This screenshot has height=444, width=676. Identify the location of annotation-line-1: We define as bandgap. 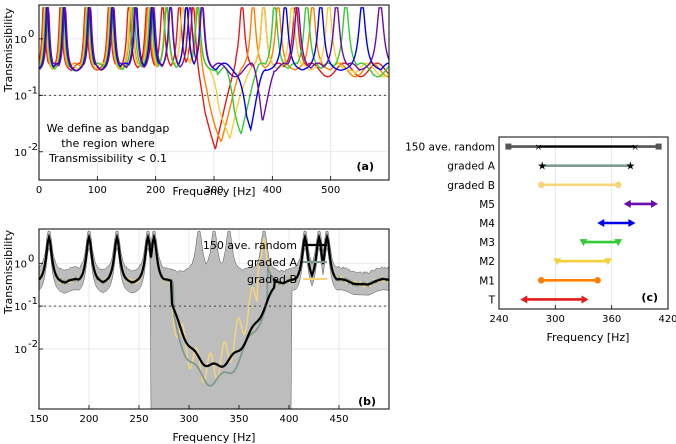
(108, 128).